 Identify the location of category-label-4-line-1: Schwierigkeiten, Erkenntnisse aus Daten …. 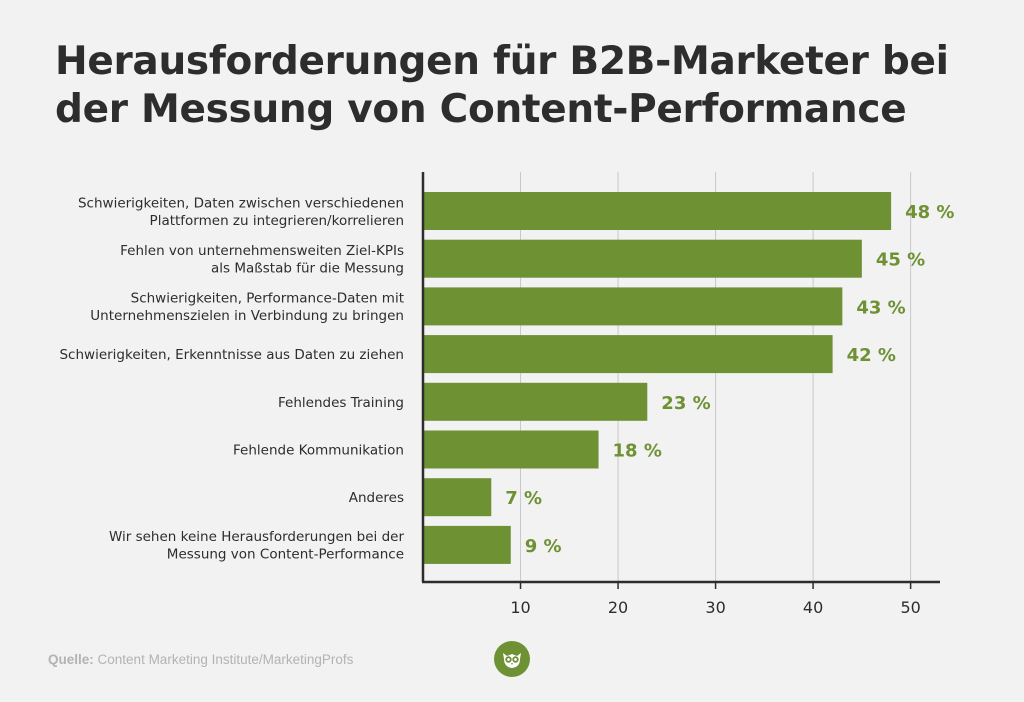
(231, 355).